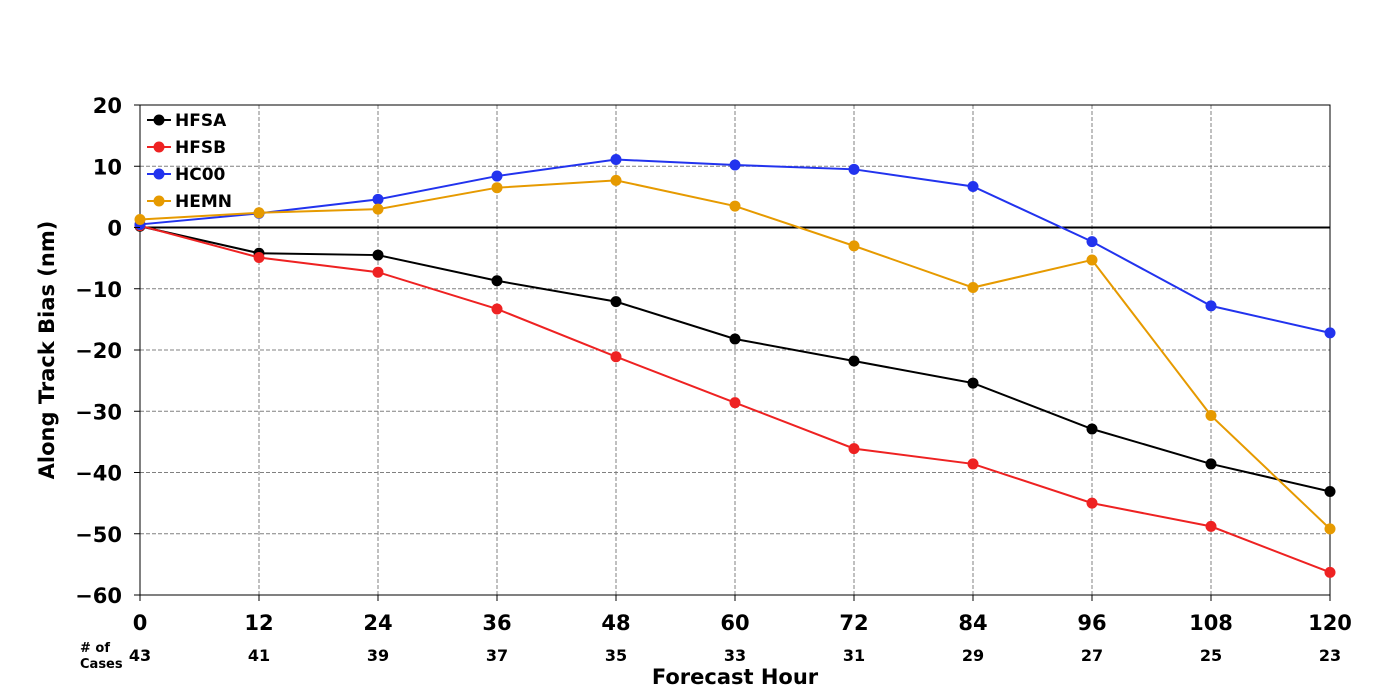  Describe the element at coordinates (615, 623) in the screenshot. I see `x-tick-label: 48` at that location.